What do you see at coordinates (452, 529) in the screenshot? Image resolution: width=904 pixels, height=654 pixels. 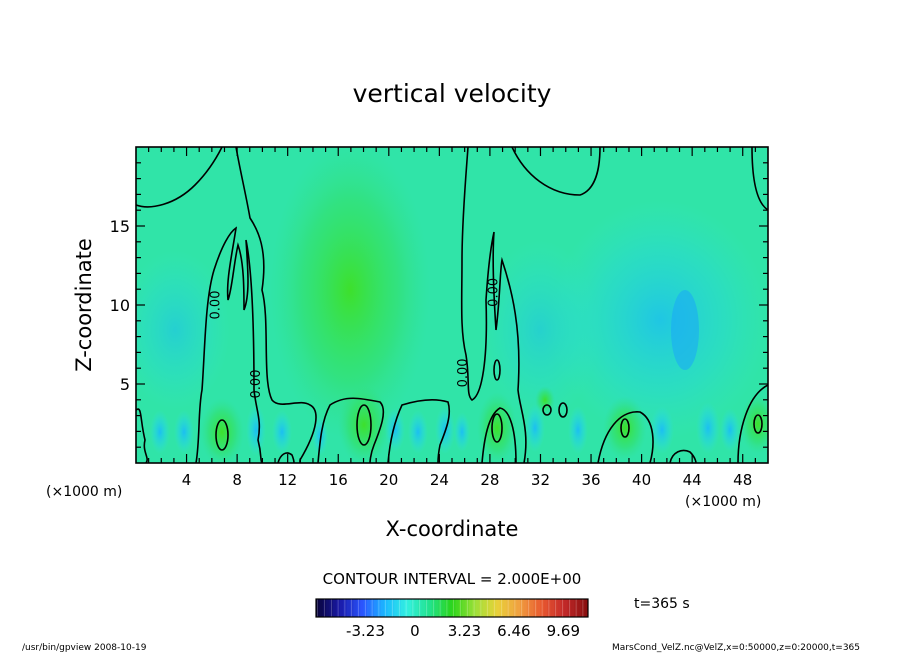 I see `x-axis-label: X-coordinate` at bounding box center [452, 529].